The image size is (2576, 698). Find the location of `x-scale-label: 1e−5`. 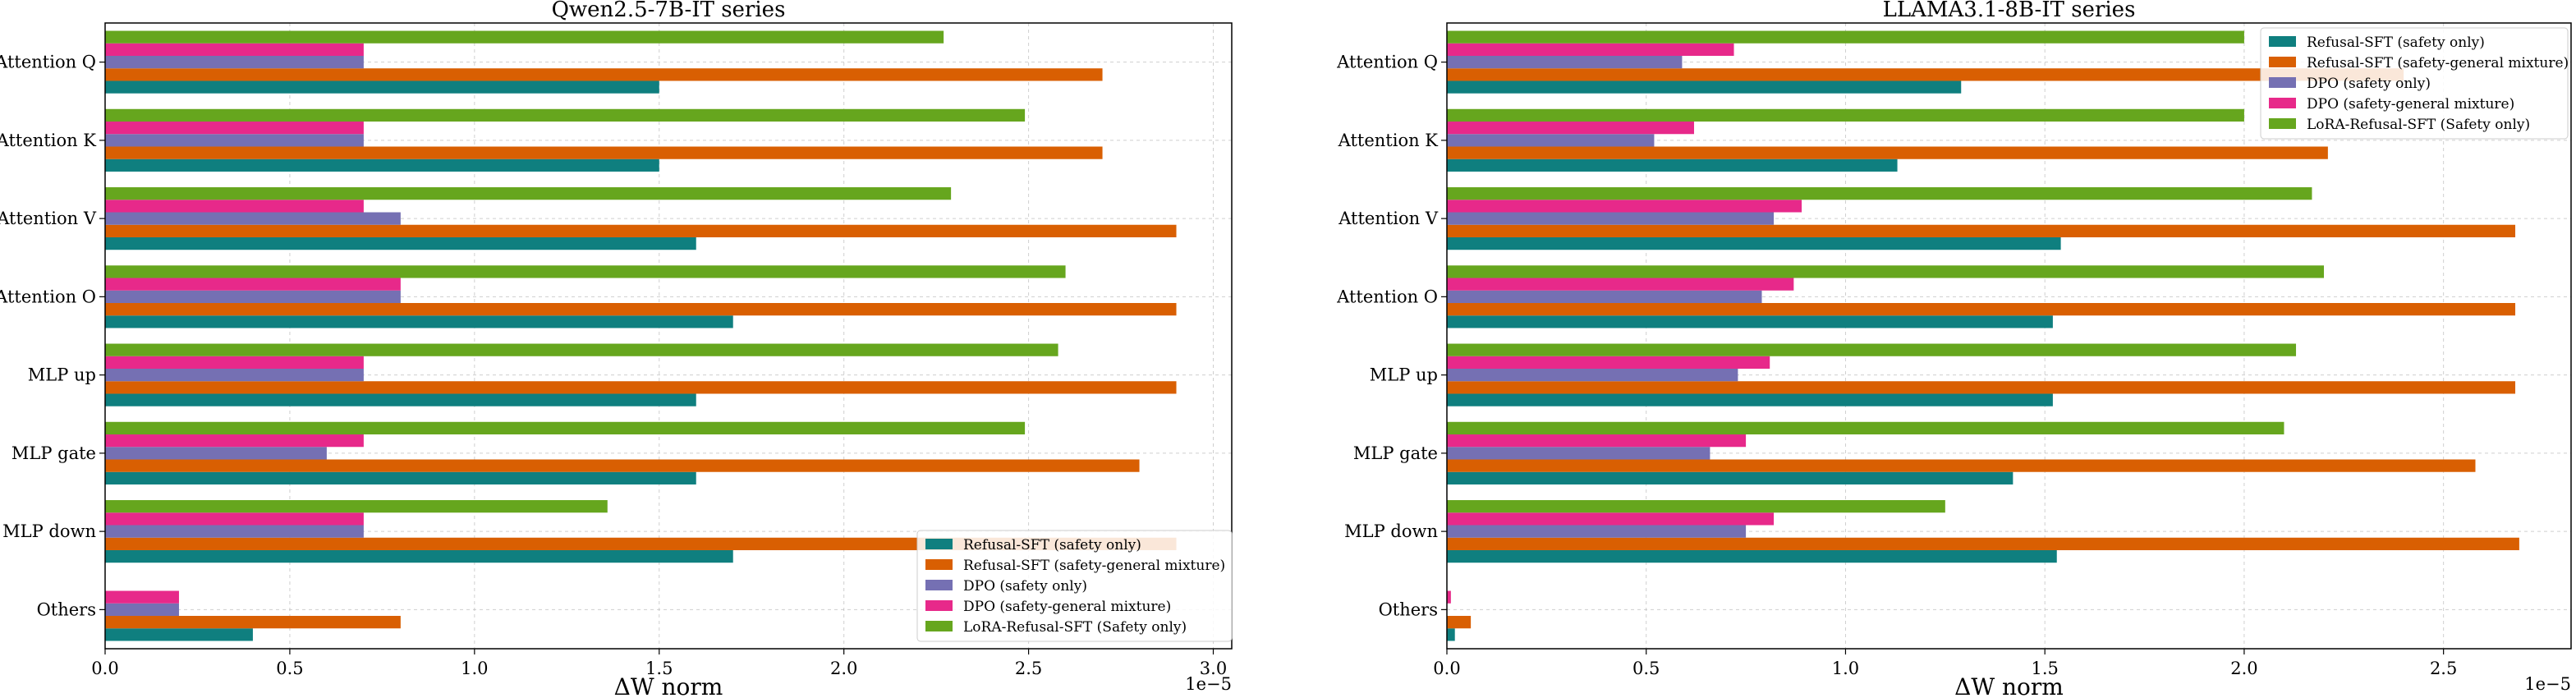

x-scale-label: 1e−5 is located at coordinates (1208, 684).